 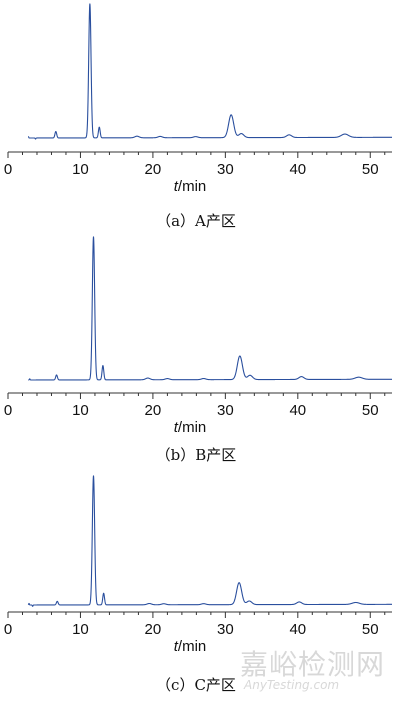 I want to click on watermark-chinese: 嘉峪检测网, so click(x=313, y=664).